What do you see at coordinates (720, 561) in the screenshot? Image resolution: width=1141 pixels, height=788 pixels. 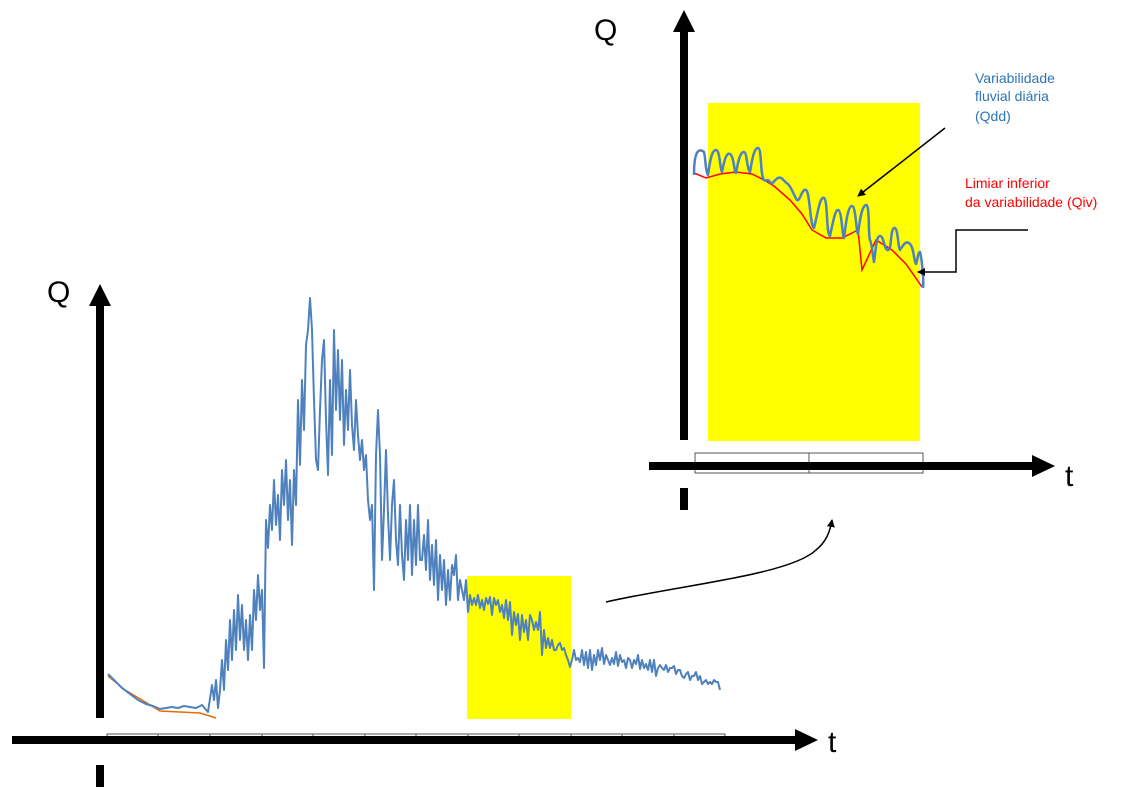 I see `zoom-connector-arrow` at bounding box center [720, 561].